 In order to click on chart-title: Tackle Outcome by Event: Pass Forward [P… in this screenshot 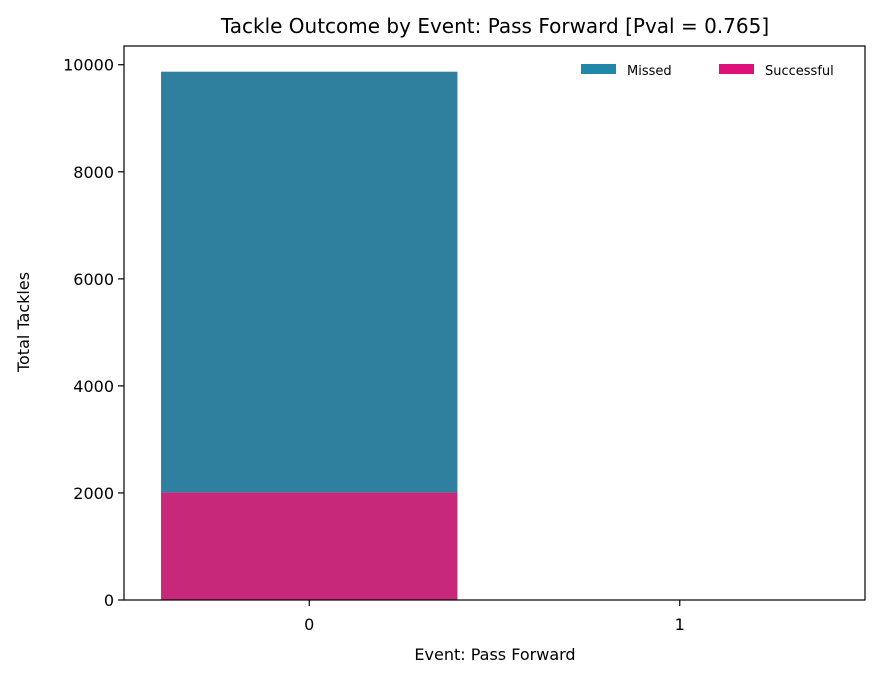, I will do `click(494, 26)`.